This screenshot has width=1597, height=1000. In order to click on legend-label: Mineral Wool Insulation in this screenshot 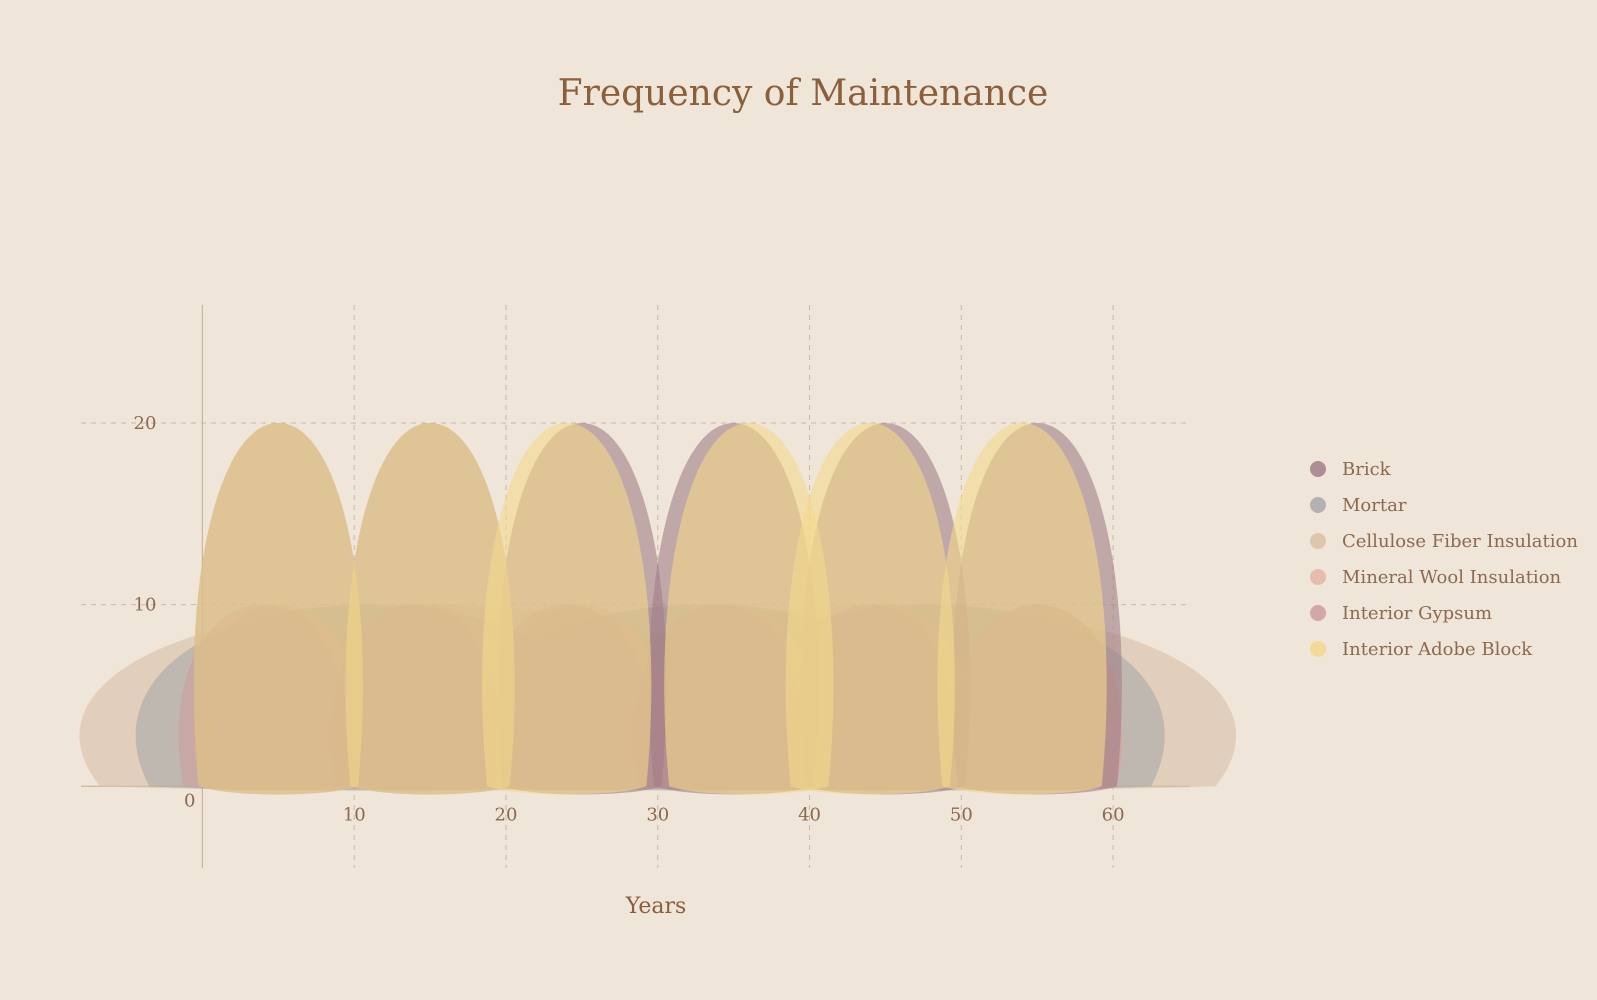, I will do `click(1452, 577)`.